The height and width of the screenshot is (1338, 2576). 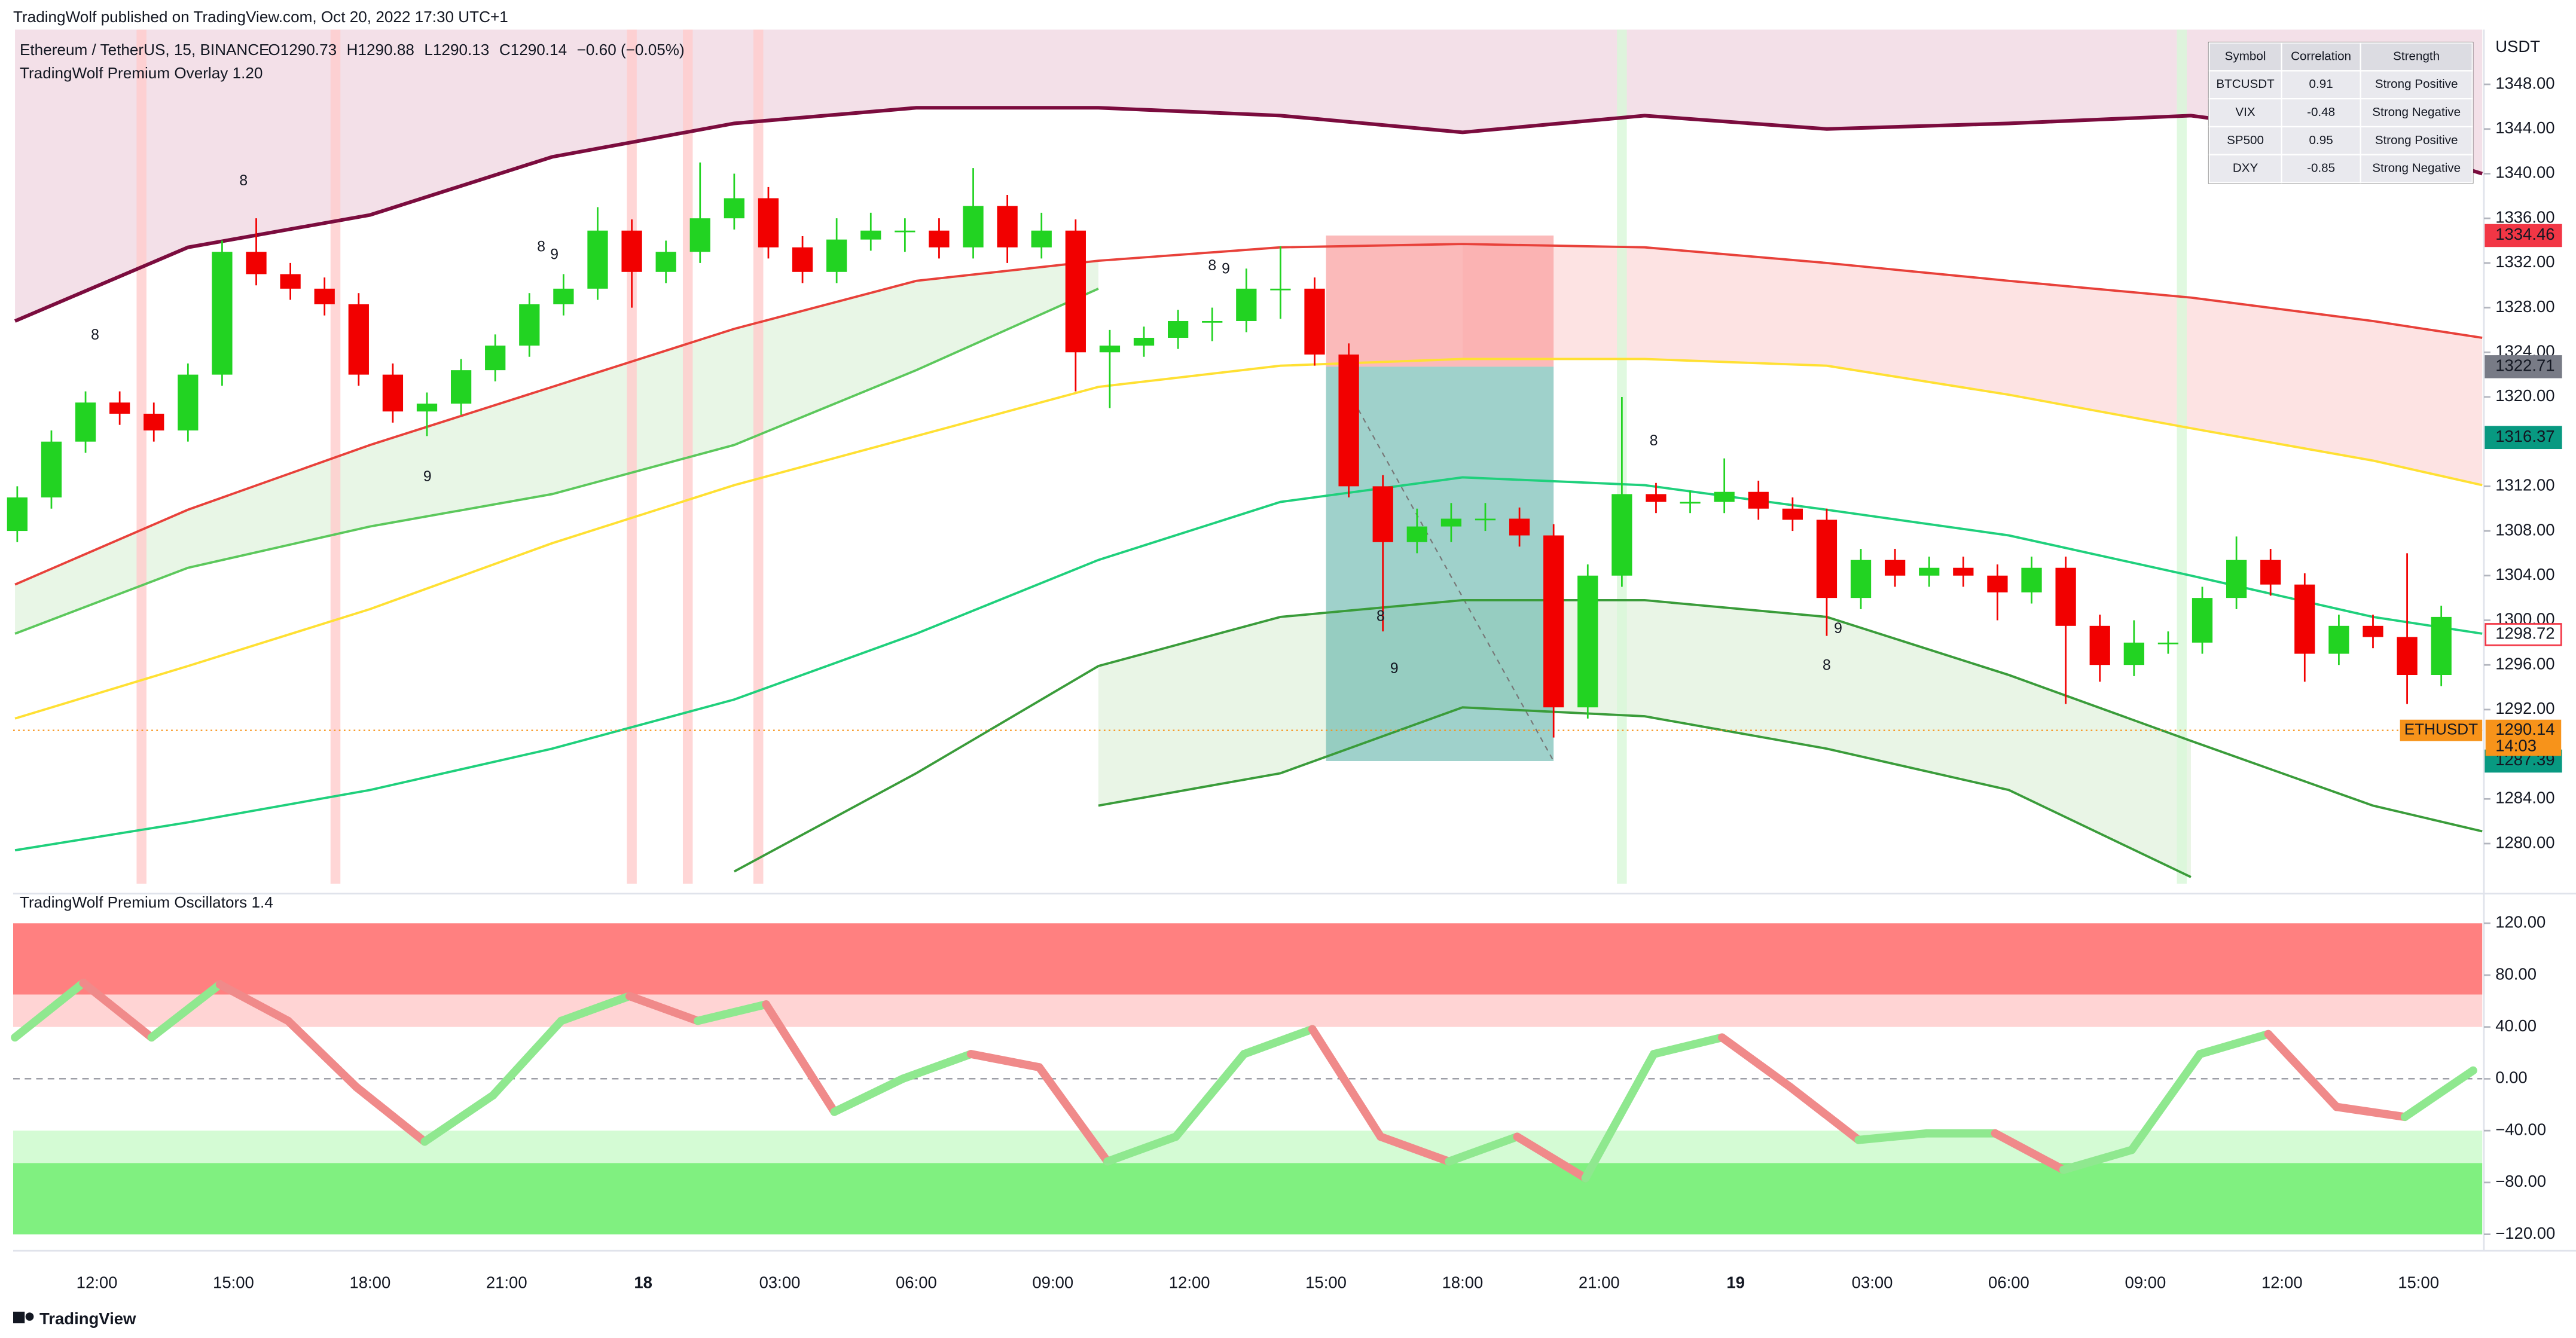 I want to click on table-text: Strong Positive, so click(x=2416, y=84).